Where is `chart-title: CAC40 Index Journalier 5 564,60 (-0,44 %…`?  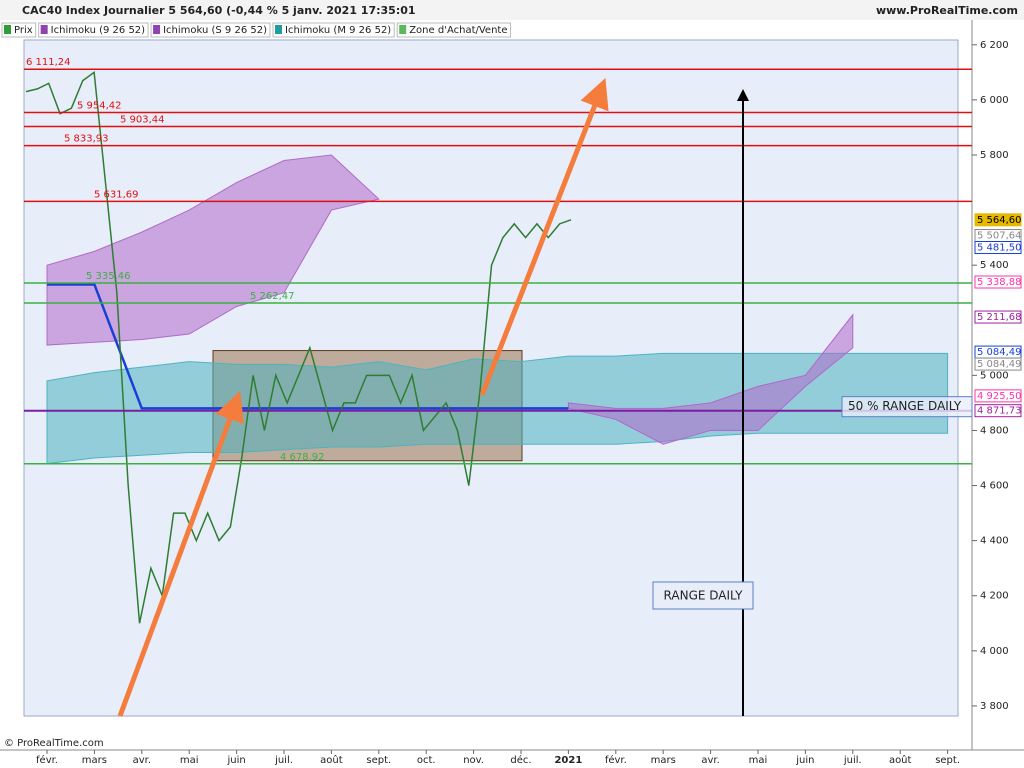
chart-title: CAC40 Index Journalier 5 564,60 (-0,44 %… is located at coordinates (219, 10).